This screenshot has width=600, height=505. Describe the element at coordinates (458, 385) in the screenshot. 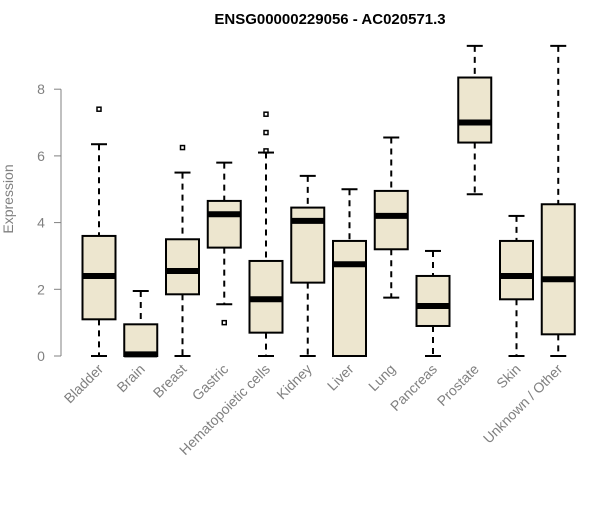

I see `x-tick-label: Prostate` at that location.